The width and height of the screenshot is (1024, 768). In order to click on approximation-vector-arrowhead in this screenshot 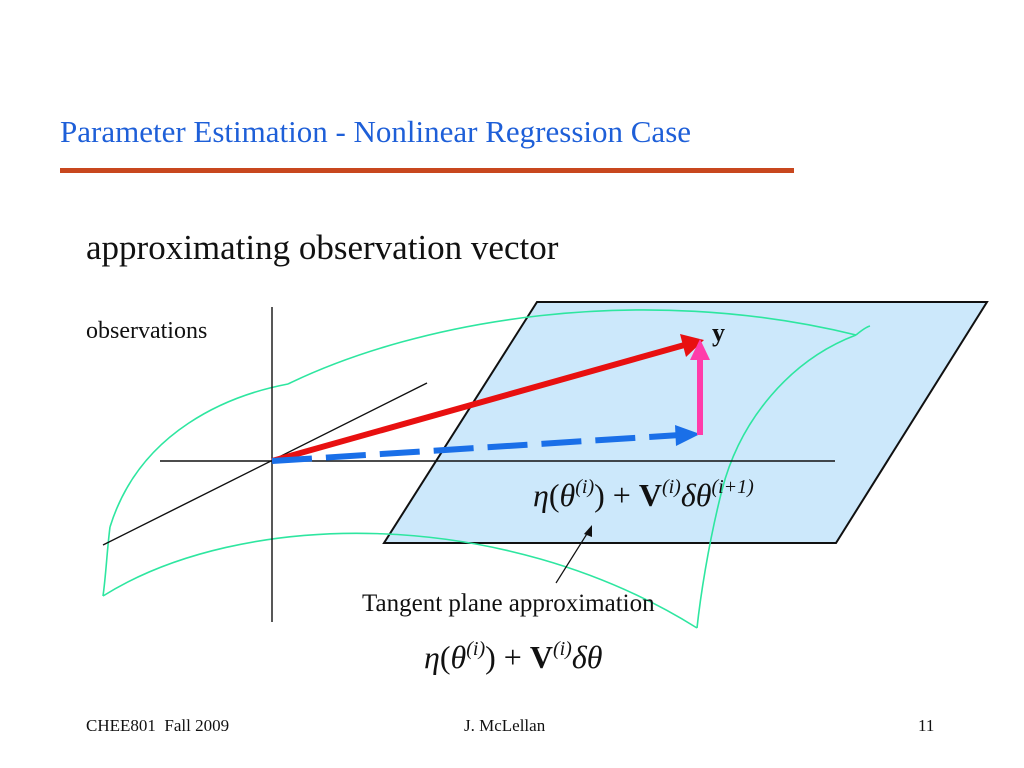, I will do `click(687, 435)`.